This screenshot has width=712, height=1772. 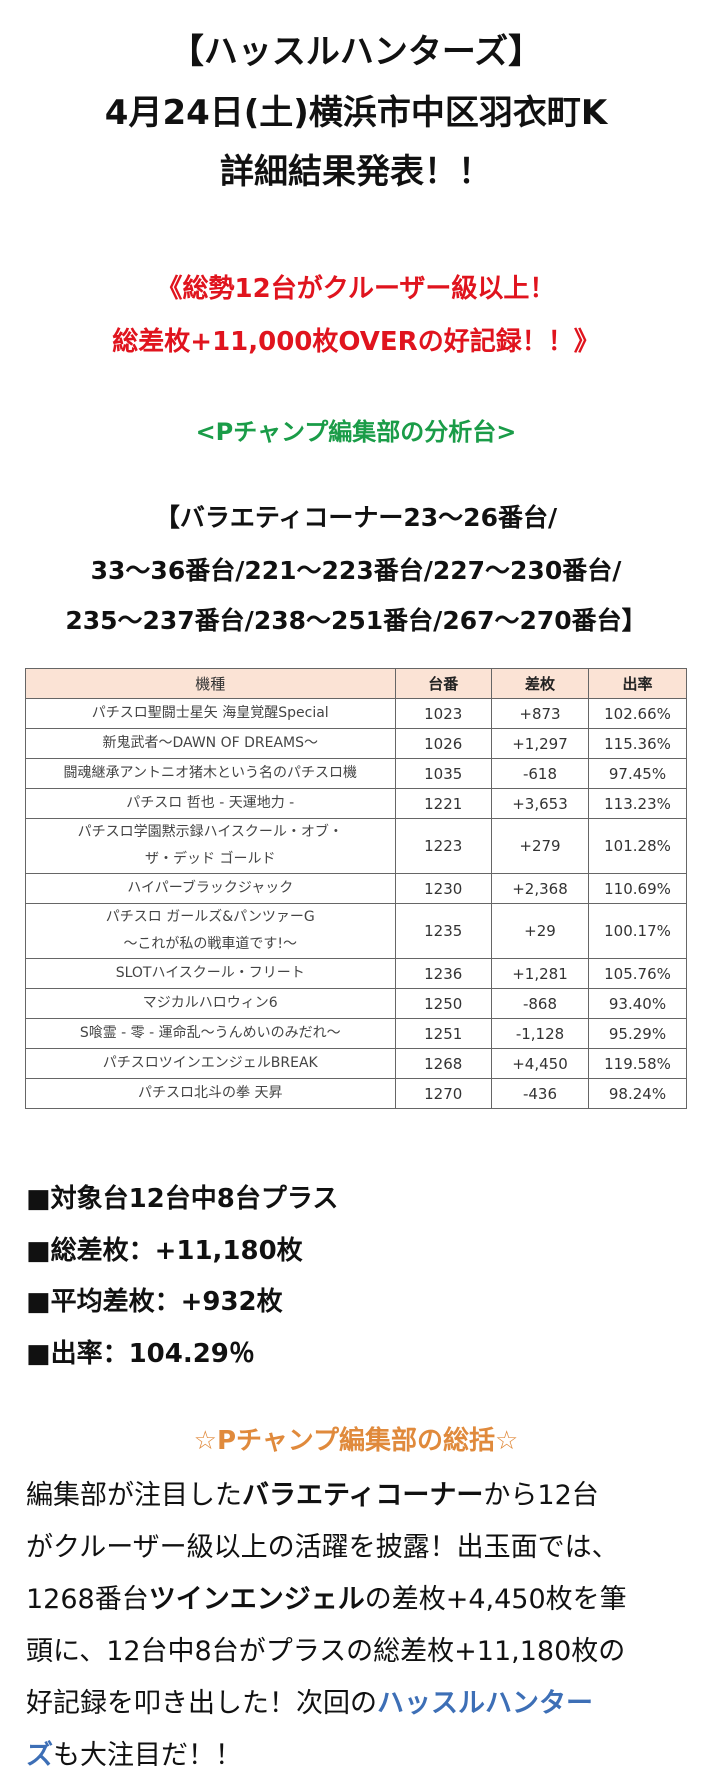 I want to click on machine-number: 1221, so click(x=443, y=803).